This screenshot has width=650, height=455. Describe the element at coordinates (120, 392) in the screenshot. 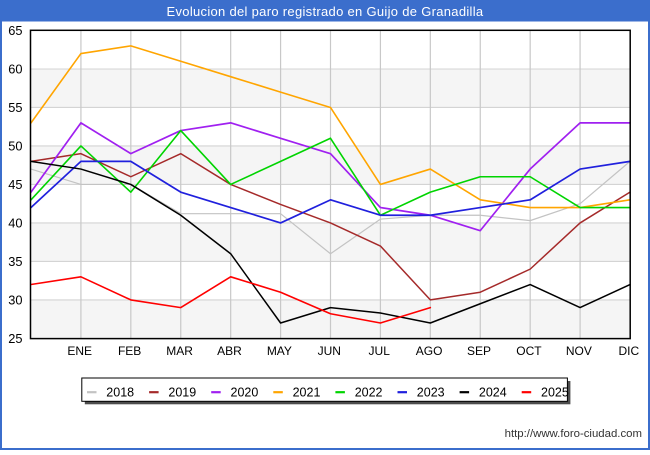

I see `svg-text: 2018` at that location.